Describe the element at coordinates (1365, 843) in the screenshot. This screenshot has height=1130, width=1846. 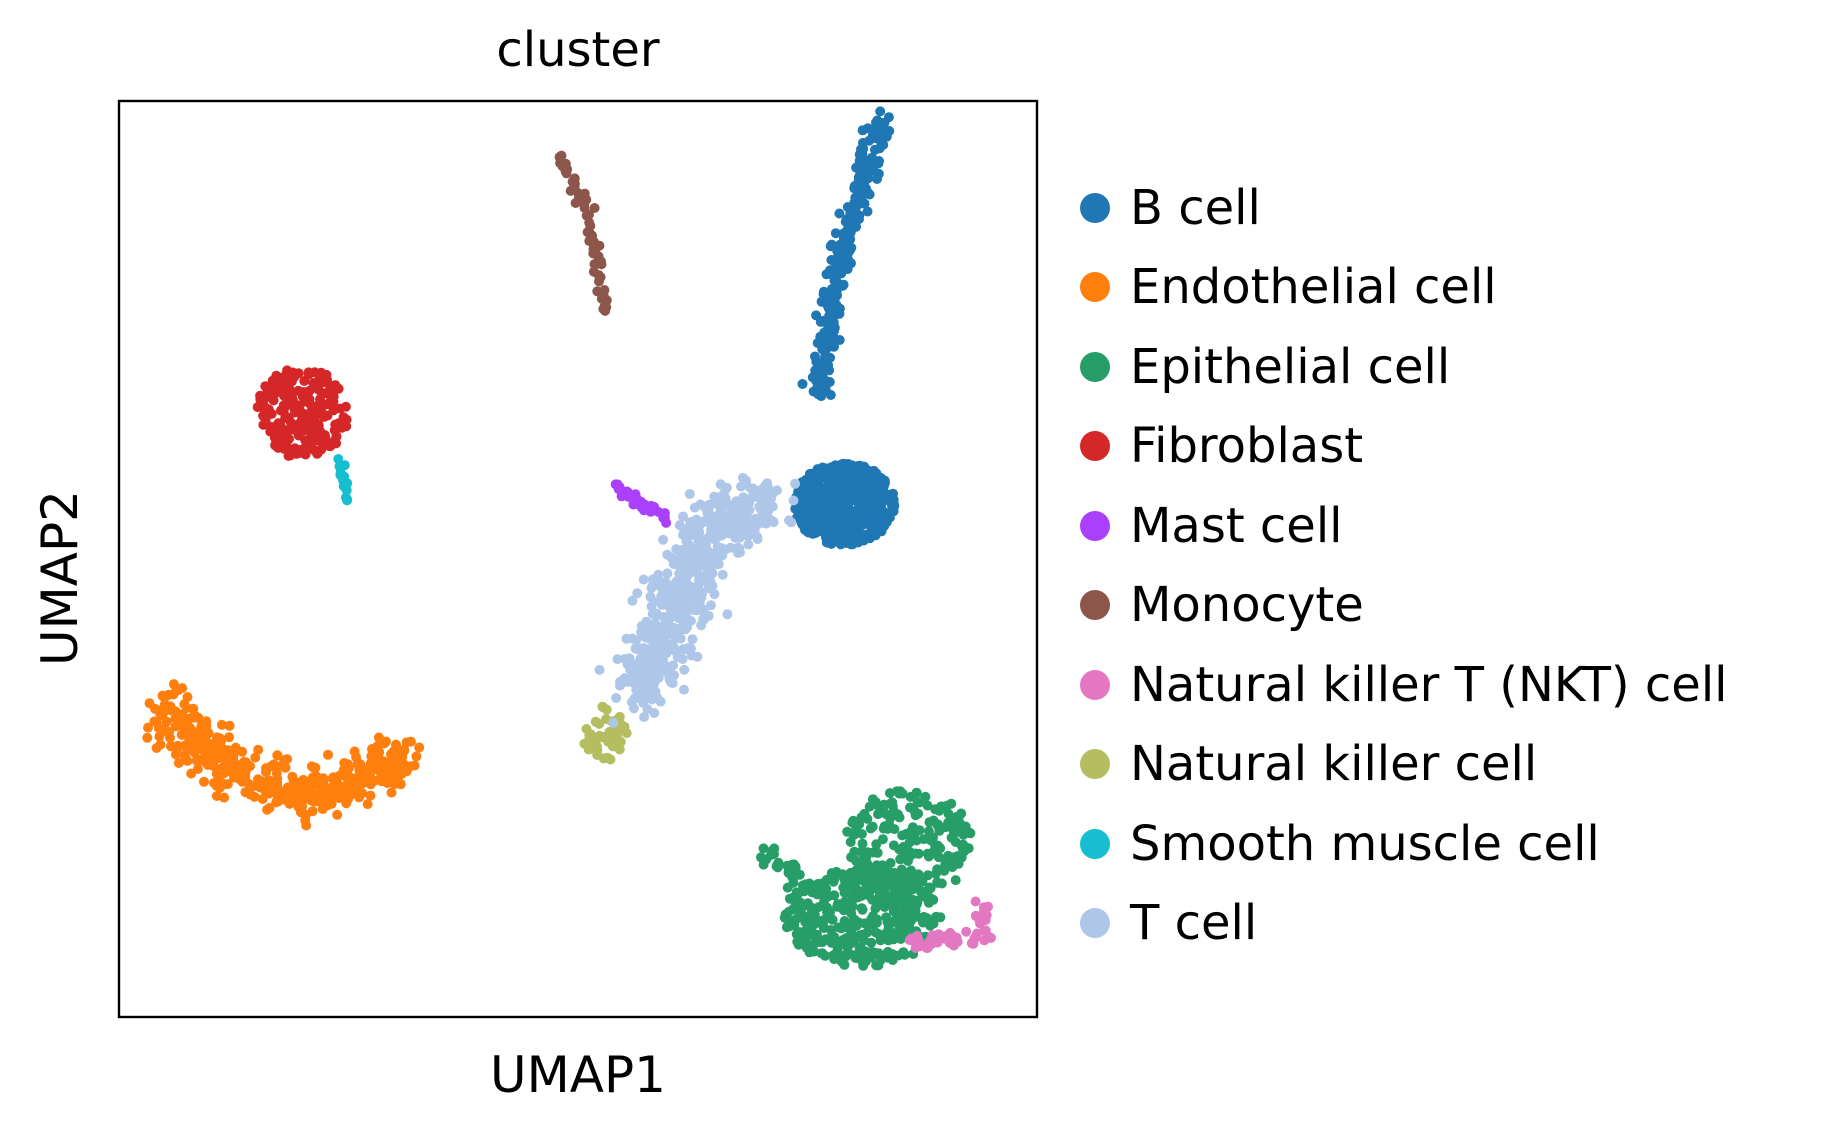
I see `legend-label: Smooth muscle cell` at that location.